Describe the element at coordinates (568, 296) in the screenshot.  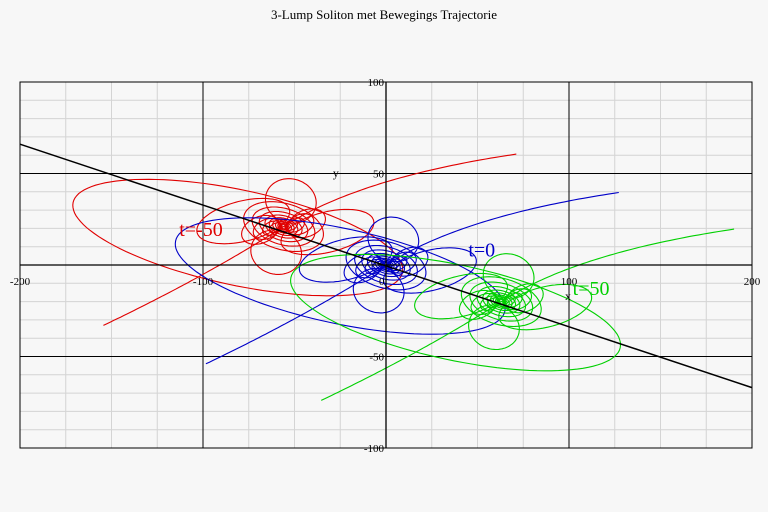
I see `x-axis-label: x` at that location.